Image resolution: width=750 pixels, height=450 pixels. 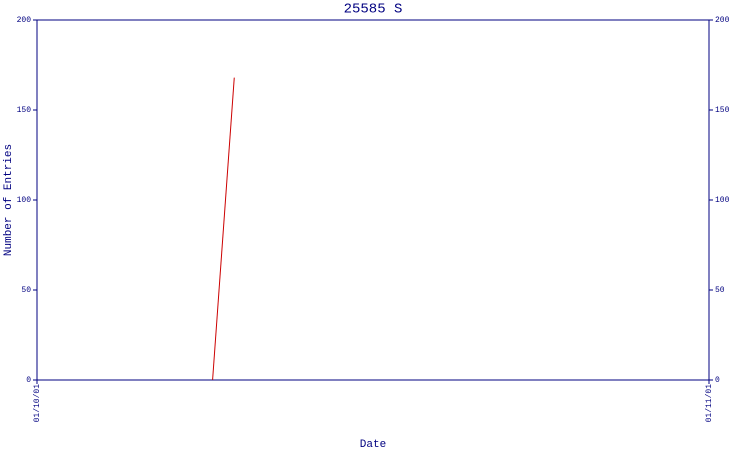 What do you see at coordinates (373, 444) in the screenshot?
I see `x-axis-label: Date` at bounding box center [373, 444].